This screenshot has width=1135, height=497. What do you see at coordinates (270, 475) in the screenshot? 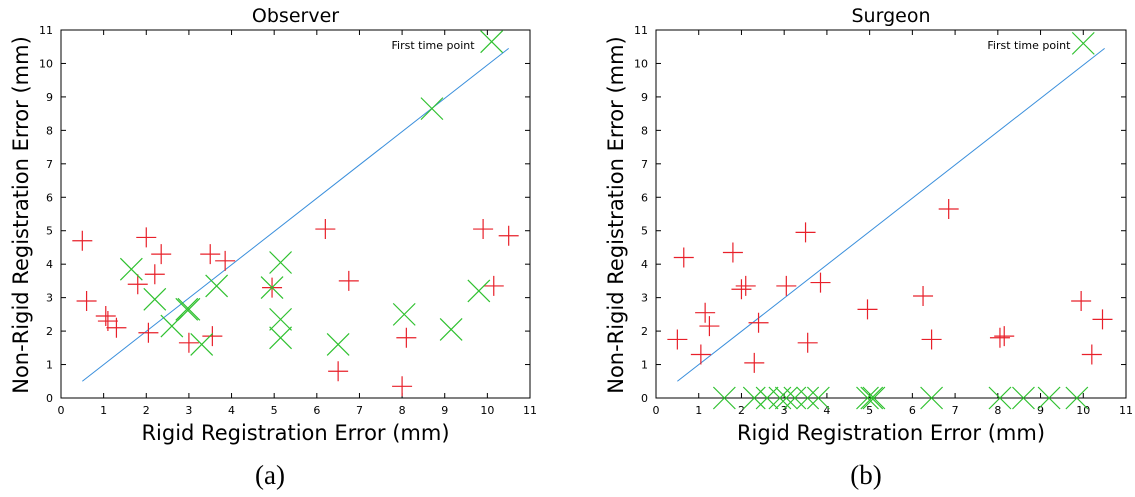
I see `caption-a: (a)` at bounding box center [270, 475].